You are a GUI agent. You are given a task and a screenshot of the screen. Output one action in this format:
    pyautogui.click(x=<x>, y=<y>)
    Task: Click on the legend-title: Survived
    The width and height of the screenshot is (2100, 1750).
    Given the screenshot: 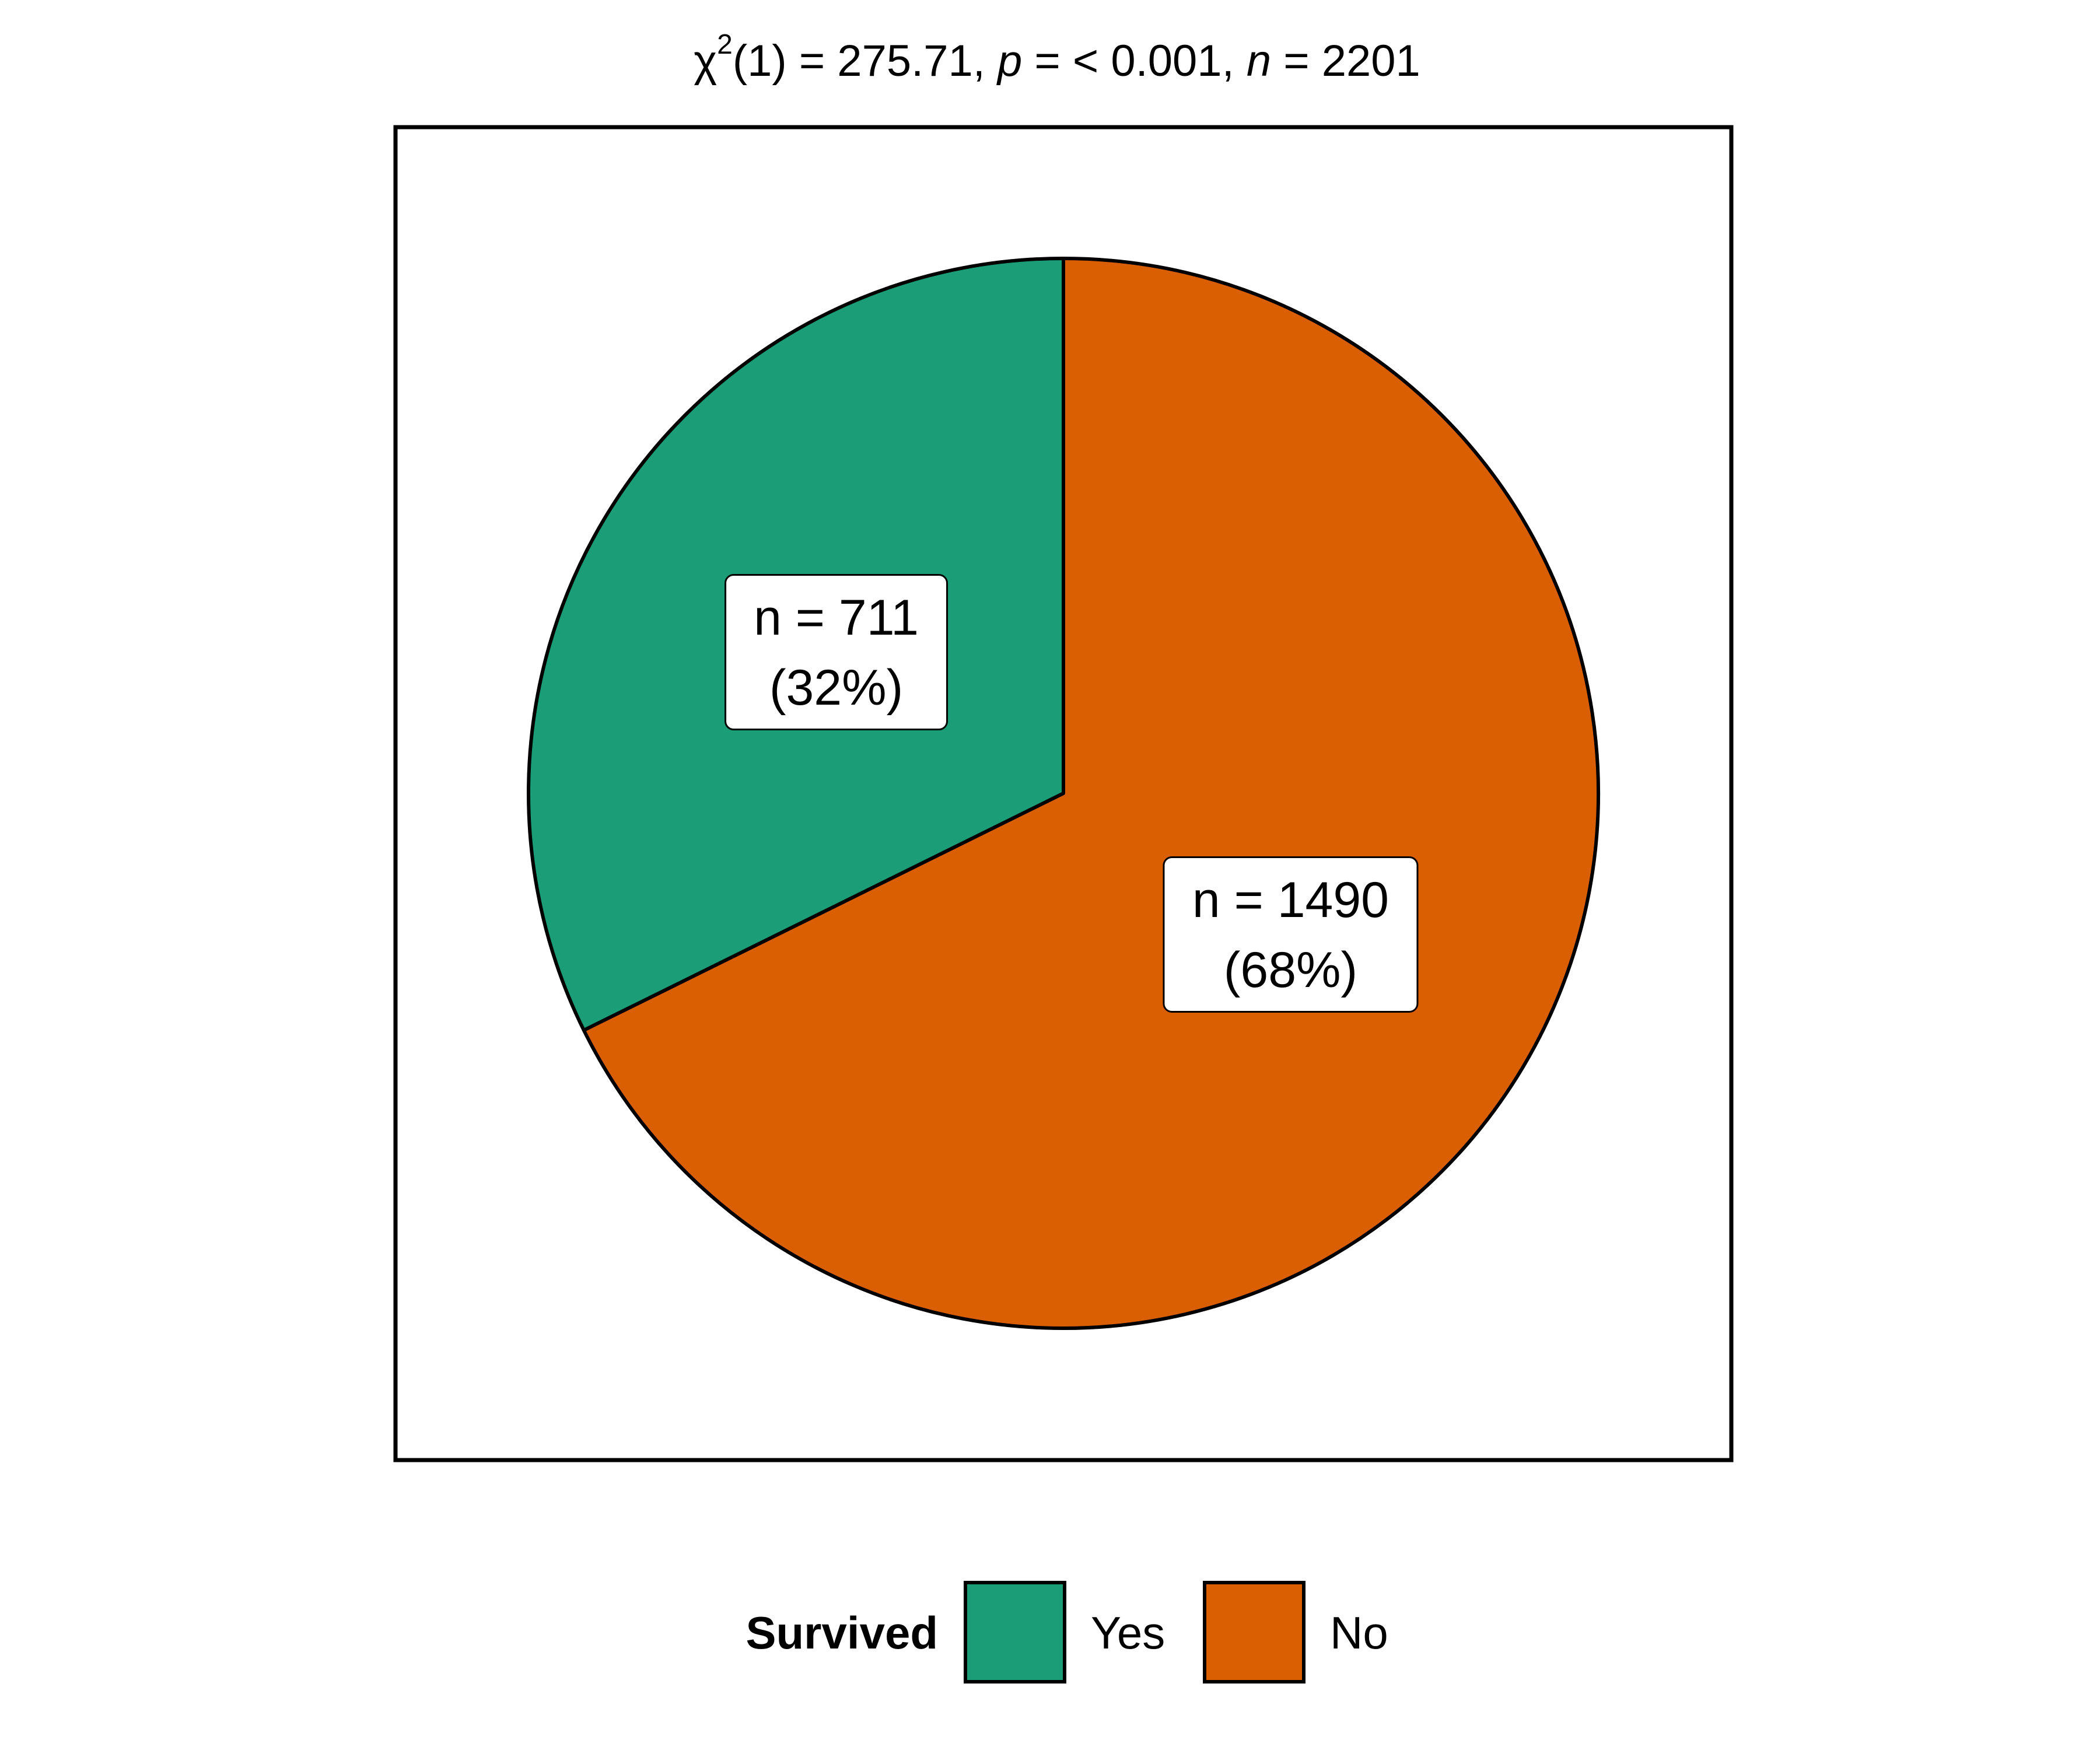 What is the action you would take?
    pyautogui.click(x=842, y=1632)
    